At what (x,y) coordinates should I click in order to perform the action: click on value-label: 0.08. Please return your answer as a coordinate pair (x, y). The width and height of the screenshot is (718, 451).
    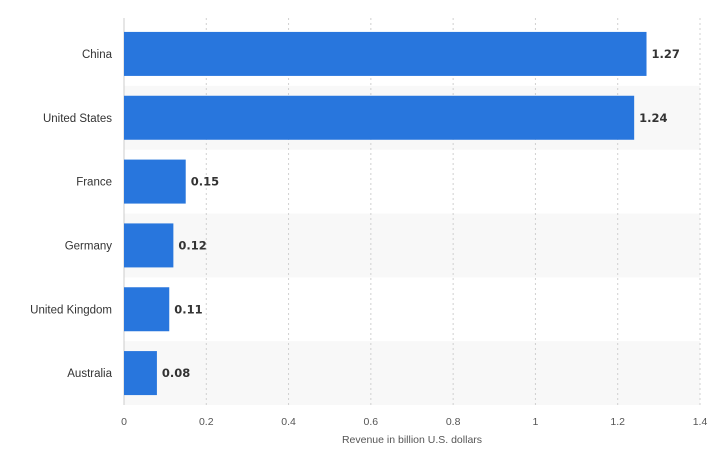
    Looking at the image, I should click on (176, 373).